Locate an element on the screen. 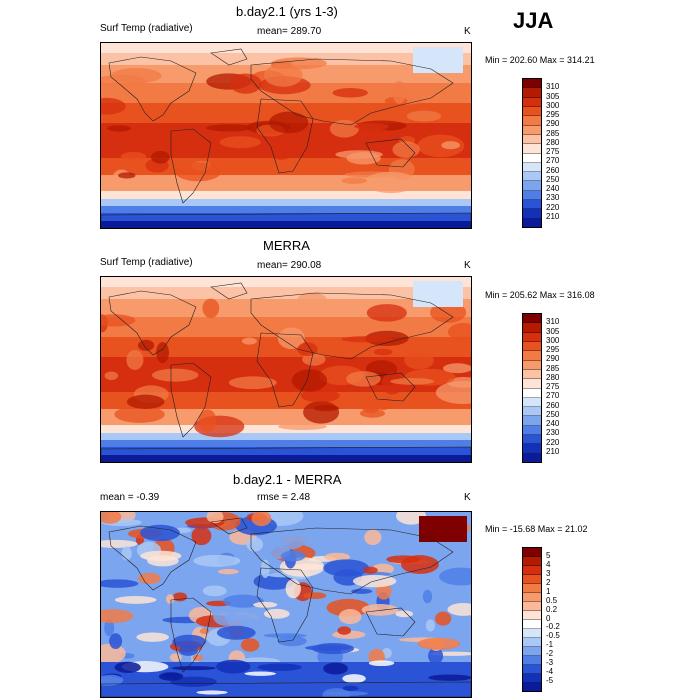 The height and width of the screenshot is (700, 700). panel-2-map is located at coordinates (286, 369).